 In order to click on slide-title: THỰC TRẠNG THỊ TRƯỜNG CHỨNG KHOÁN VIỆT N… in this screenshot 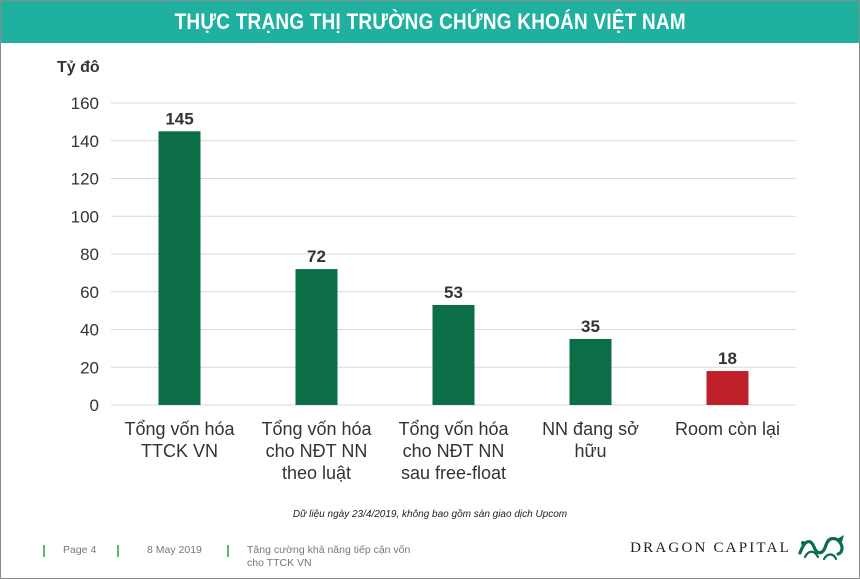, I will do `click(430, 21)`.